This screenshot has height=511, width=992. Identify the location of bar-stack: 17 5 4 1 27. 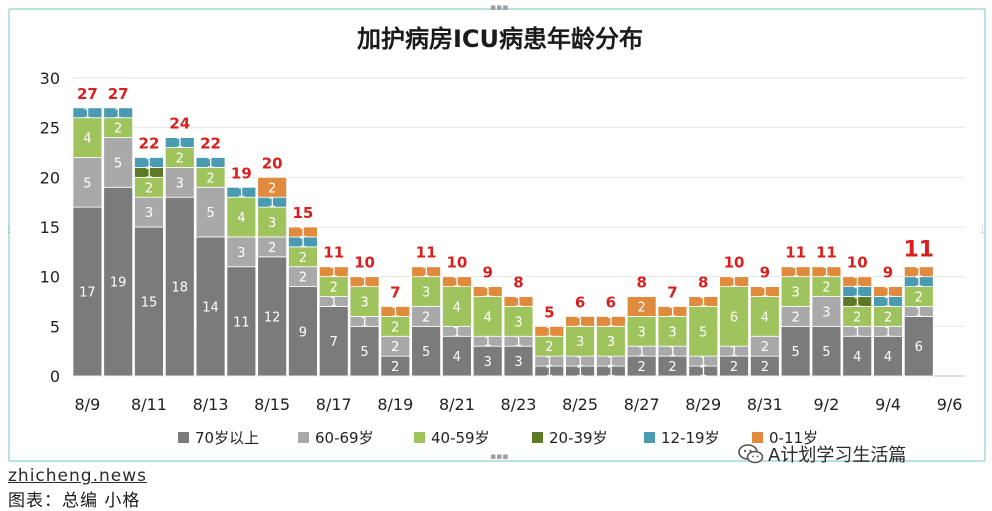
(87, 231).